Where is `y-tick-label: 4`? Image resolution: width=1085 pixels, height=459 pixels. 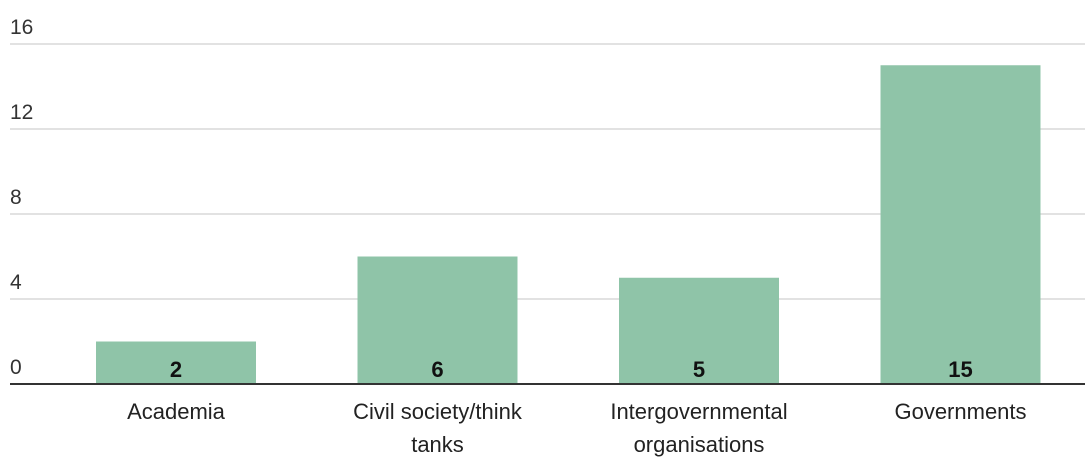
y-tick-label: 4 is located at coordinates (16, 282).